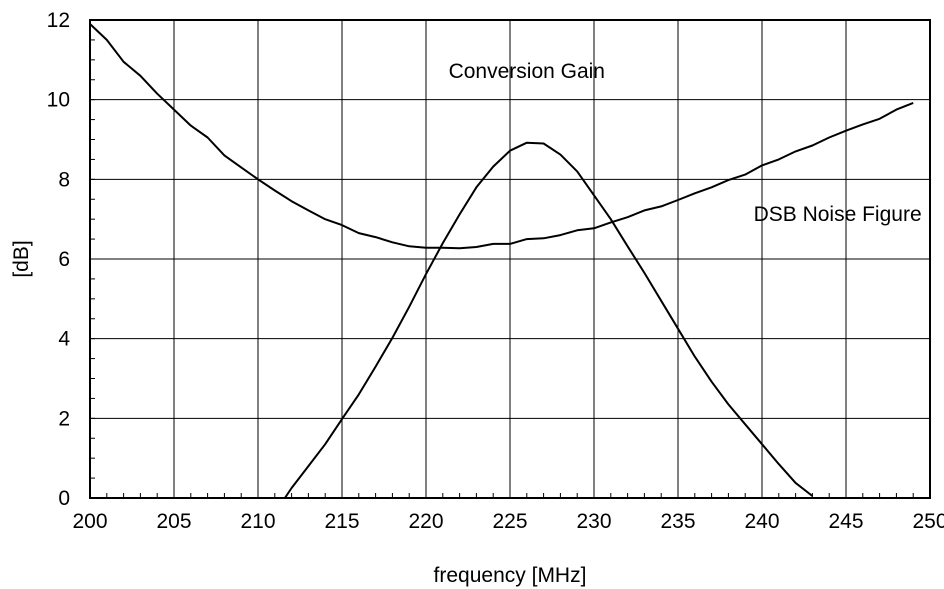 The width and height of the screenshot is (944, 589). Describe the element at coordinates (510, 575) in the screenshot. I see `x-axis-label: frequency [MHz]` at that location.